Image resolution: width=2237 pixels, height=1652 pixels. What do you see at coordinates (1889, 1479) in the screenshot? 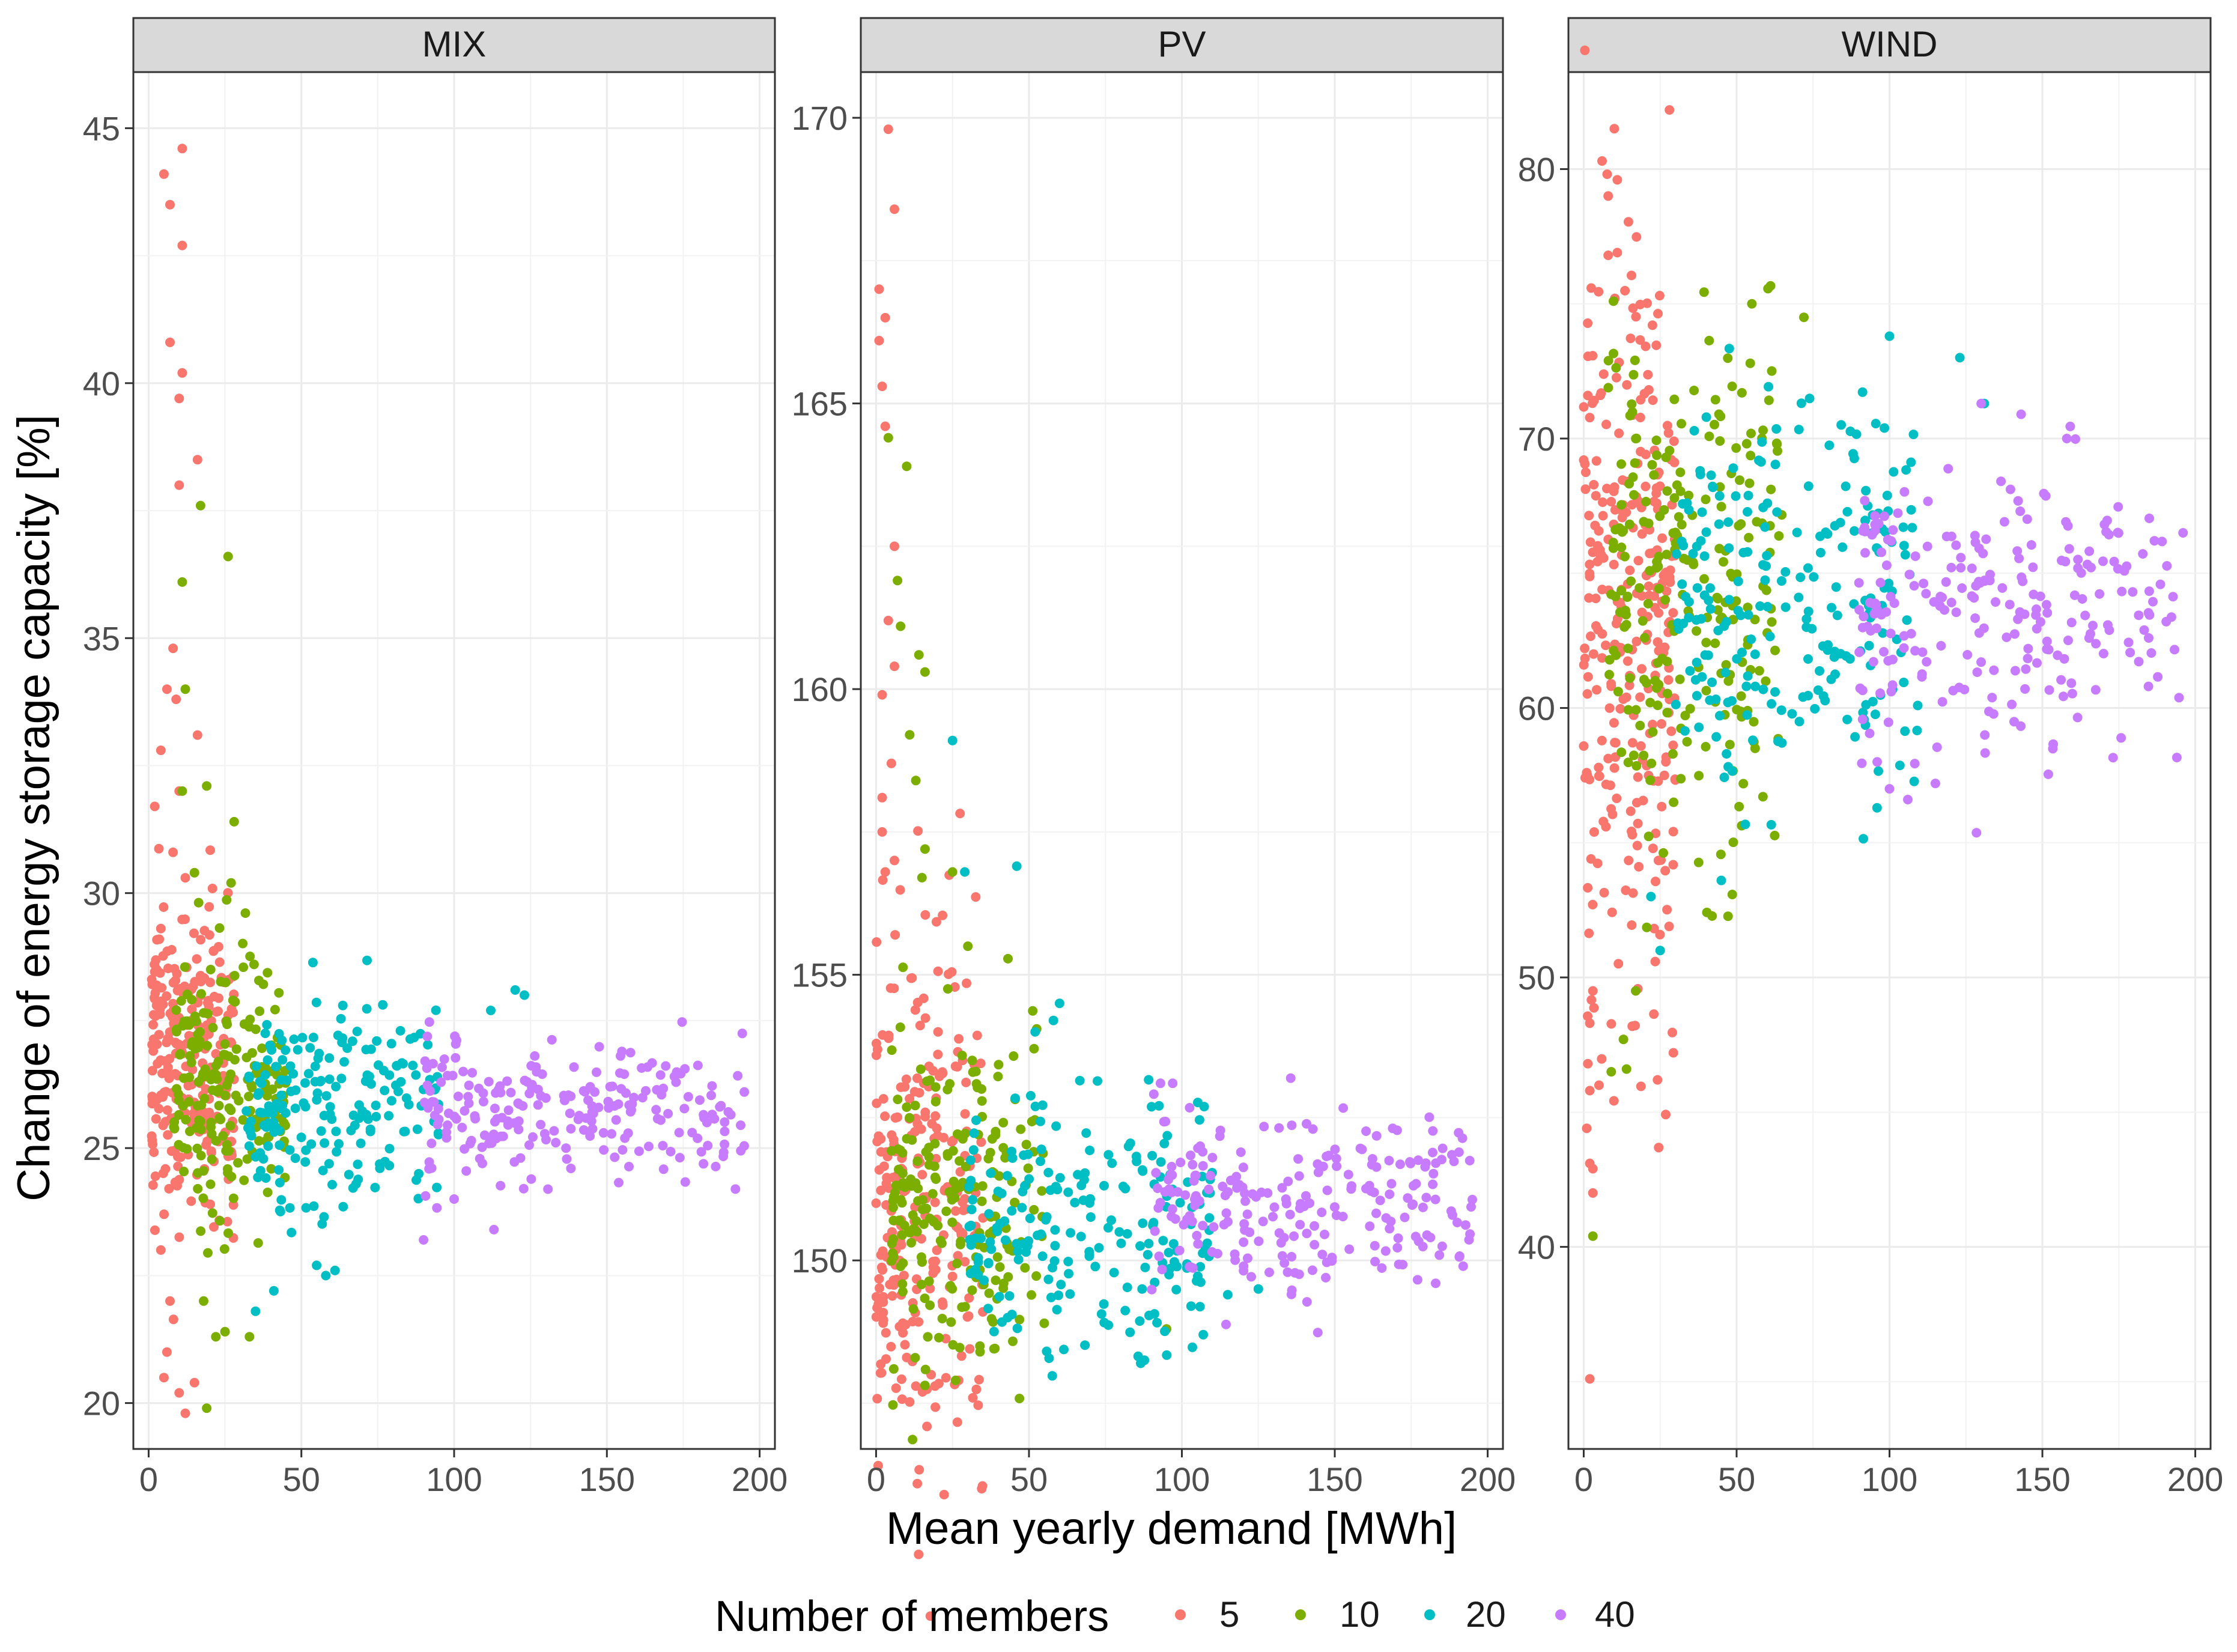
I see `x-tick-label: 100` at bounding box center [1889, 1479].